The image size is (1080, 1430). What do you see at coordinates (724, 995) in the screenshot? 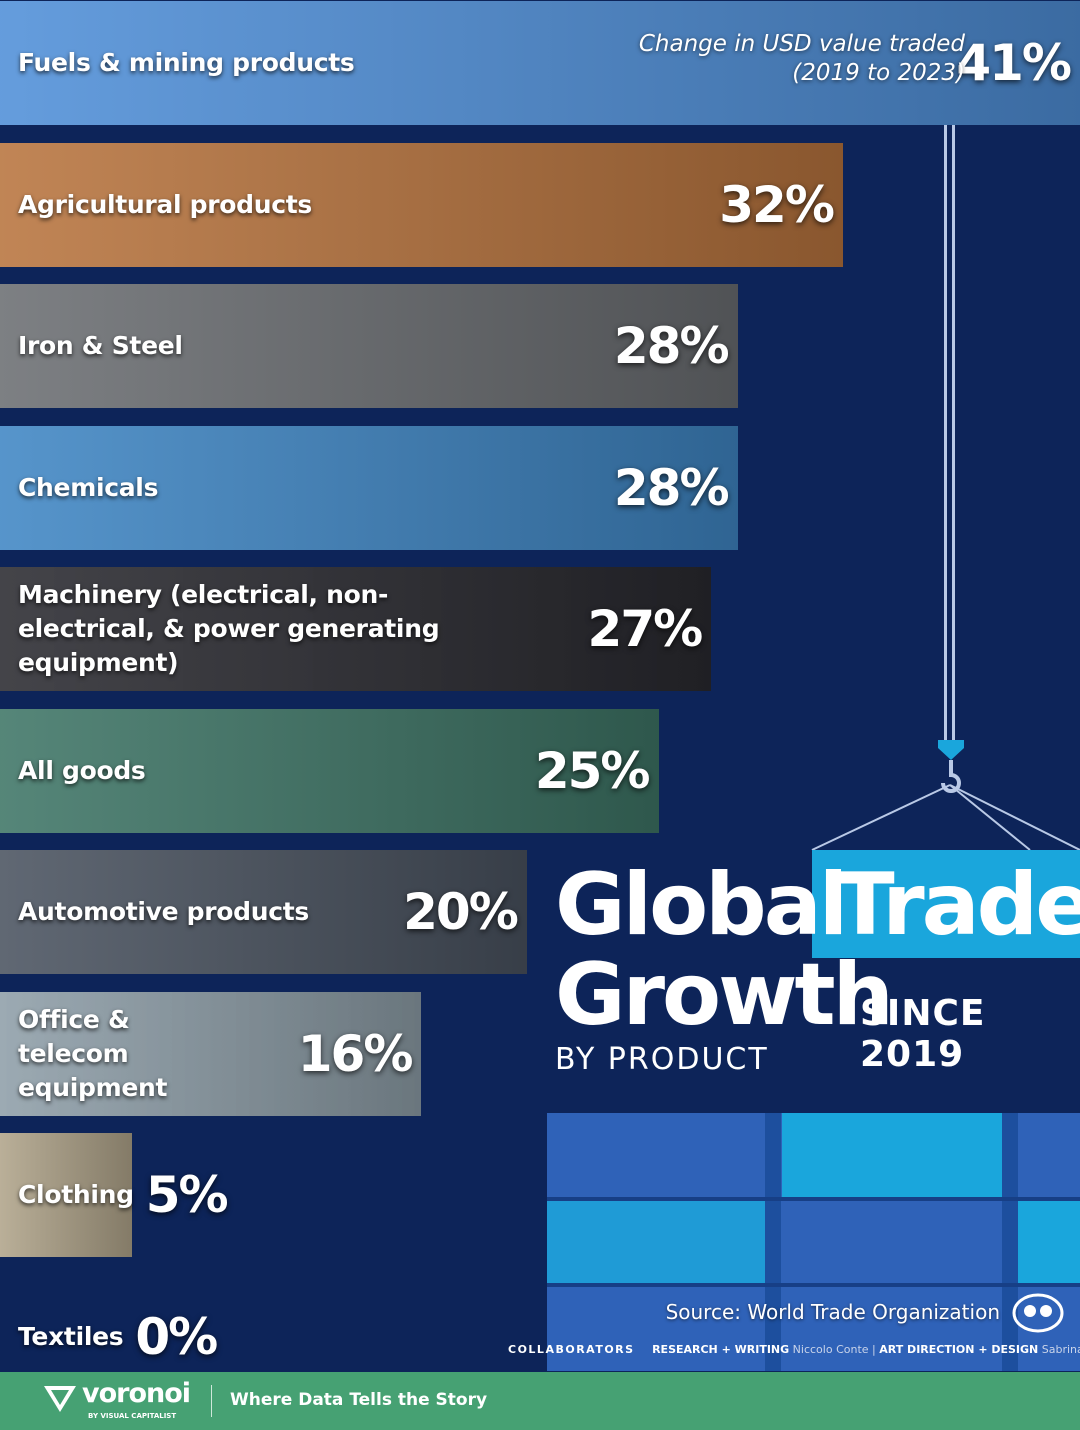
I see `title-line: Growth` at bounding box center [724, 995].